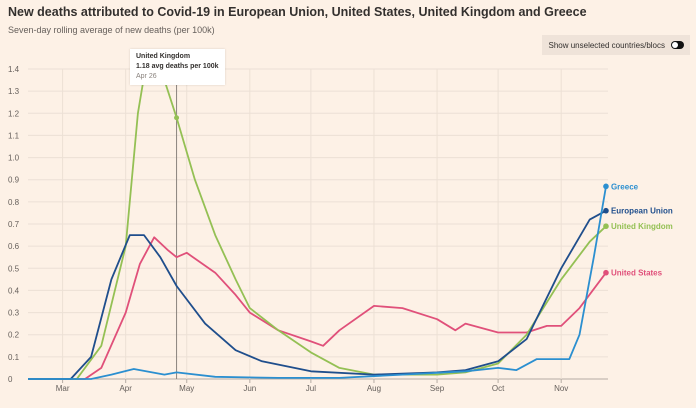 Image resolution: width=696 pixels, height=408 pixels. What do you see at coordinates (125, 388) in the screenshot?
I see `x-tick-label: Apr` at bounding box center [125, 388].